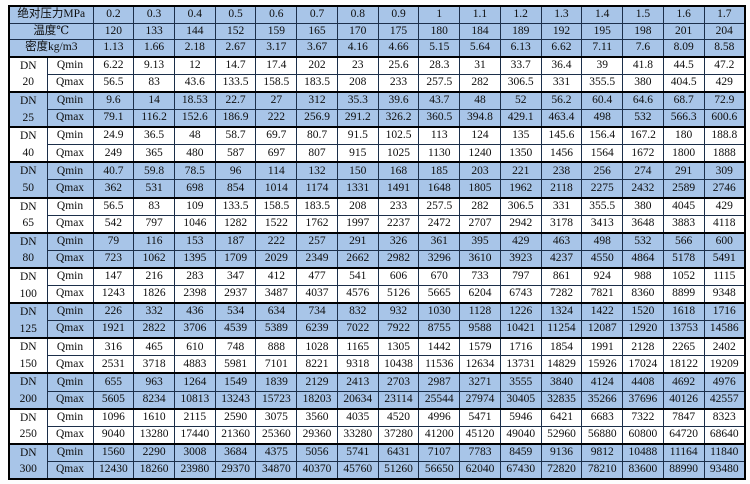 This screenshot has width=750, height=484. Describe the element at coordinates (724, 241) in the screenshot. I see `qmin-value: 600` at that location.